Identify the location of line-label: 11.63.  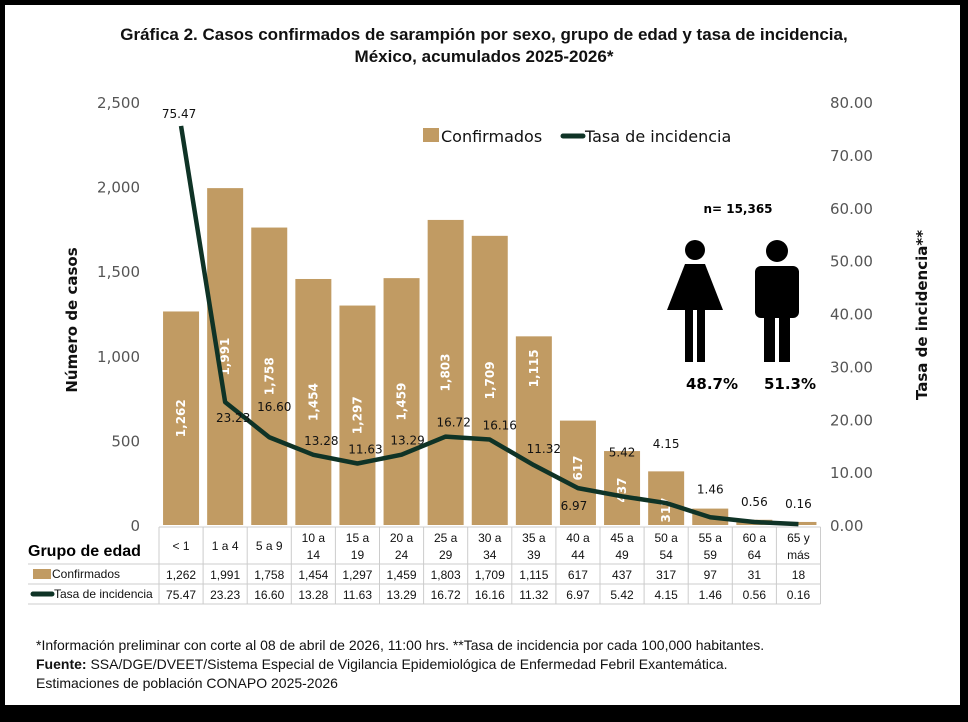
(365, 450).